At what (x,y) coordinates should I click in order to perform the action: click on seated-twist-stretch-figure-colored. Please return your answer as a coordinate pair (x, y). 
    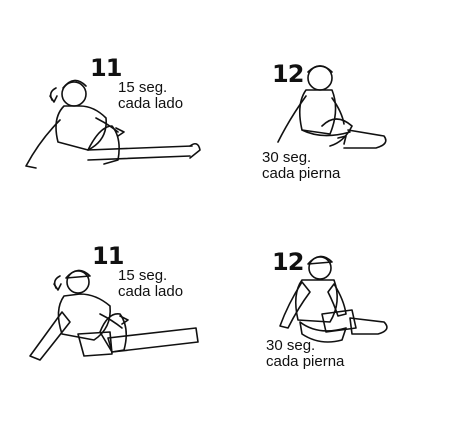
    Looking at the image, I should click on (114, 315).